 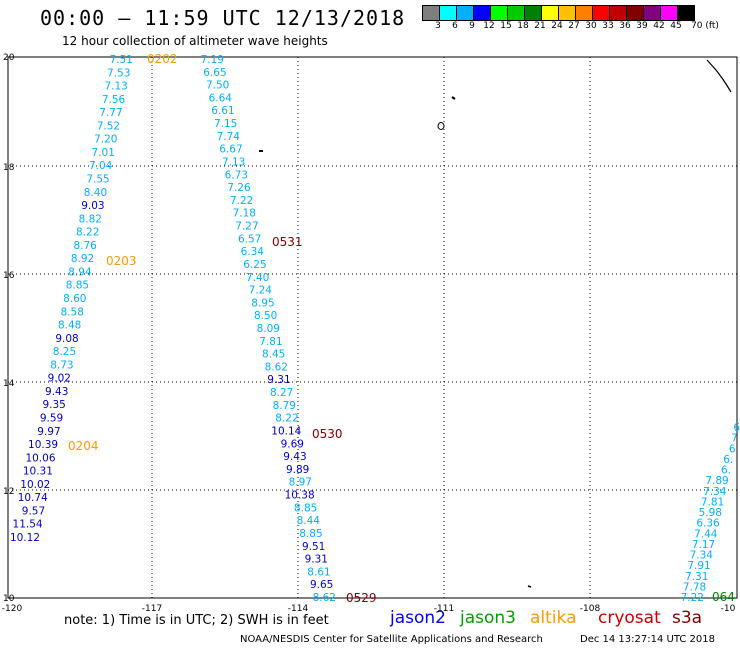 I want to click on legend-label: 36, so click(x=625, y=26).